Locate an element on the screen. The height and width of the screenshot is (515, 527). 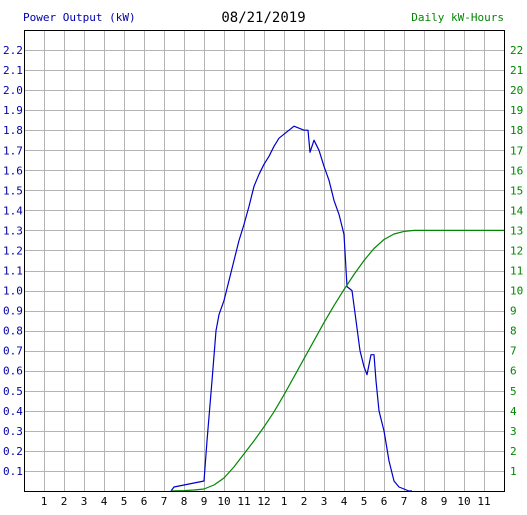
right-tick-label: 20 is located at coordinates (516, 90).